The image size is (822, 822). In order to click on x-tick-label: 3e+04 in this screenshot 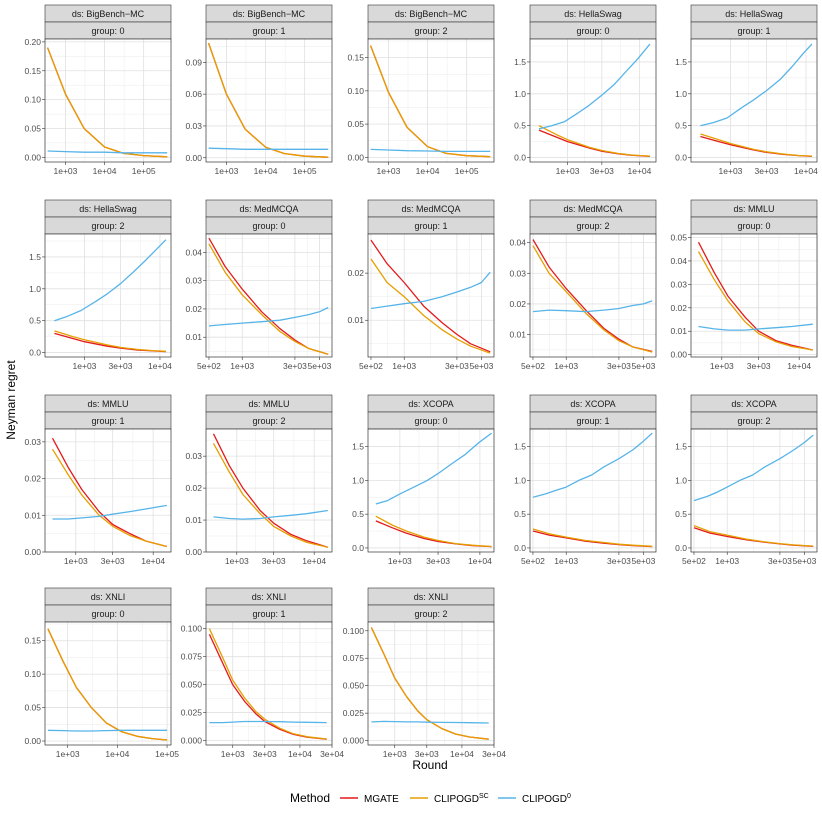, I will do `click(332, 754)`.